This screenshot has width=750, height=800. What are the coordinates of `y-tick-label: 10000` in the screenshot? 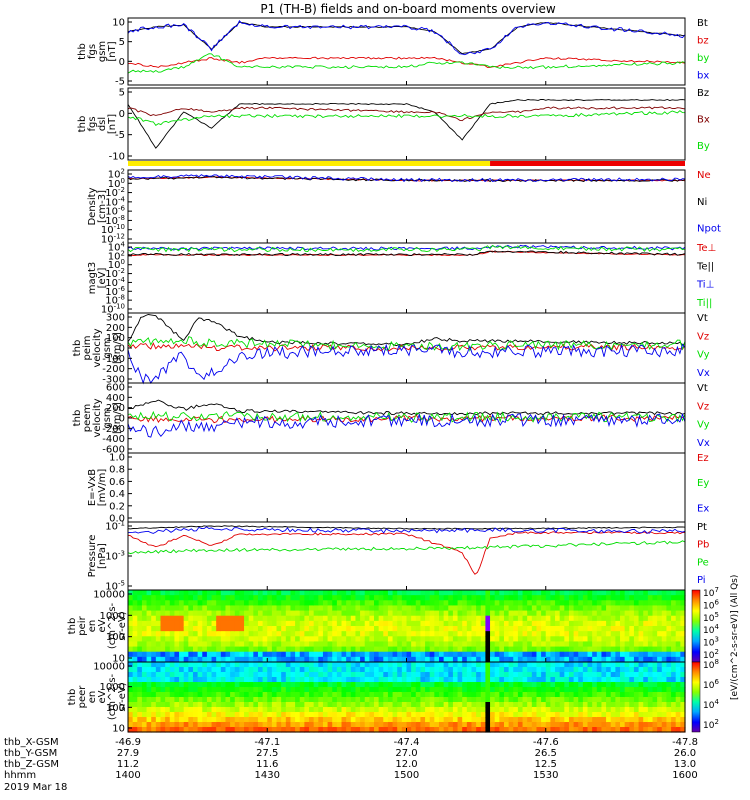 It's located at (109, 667).